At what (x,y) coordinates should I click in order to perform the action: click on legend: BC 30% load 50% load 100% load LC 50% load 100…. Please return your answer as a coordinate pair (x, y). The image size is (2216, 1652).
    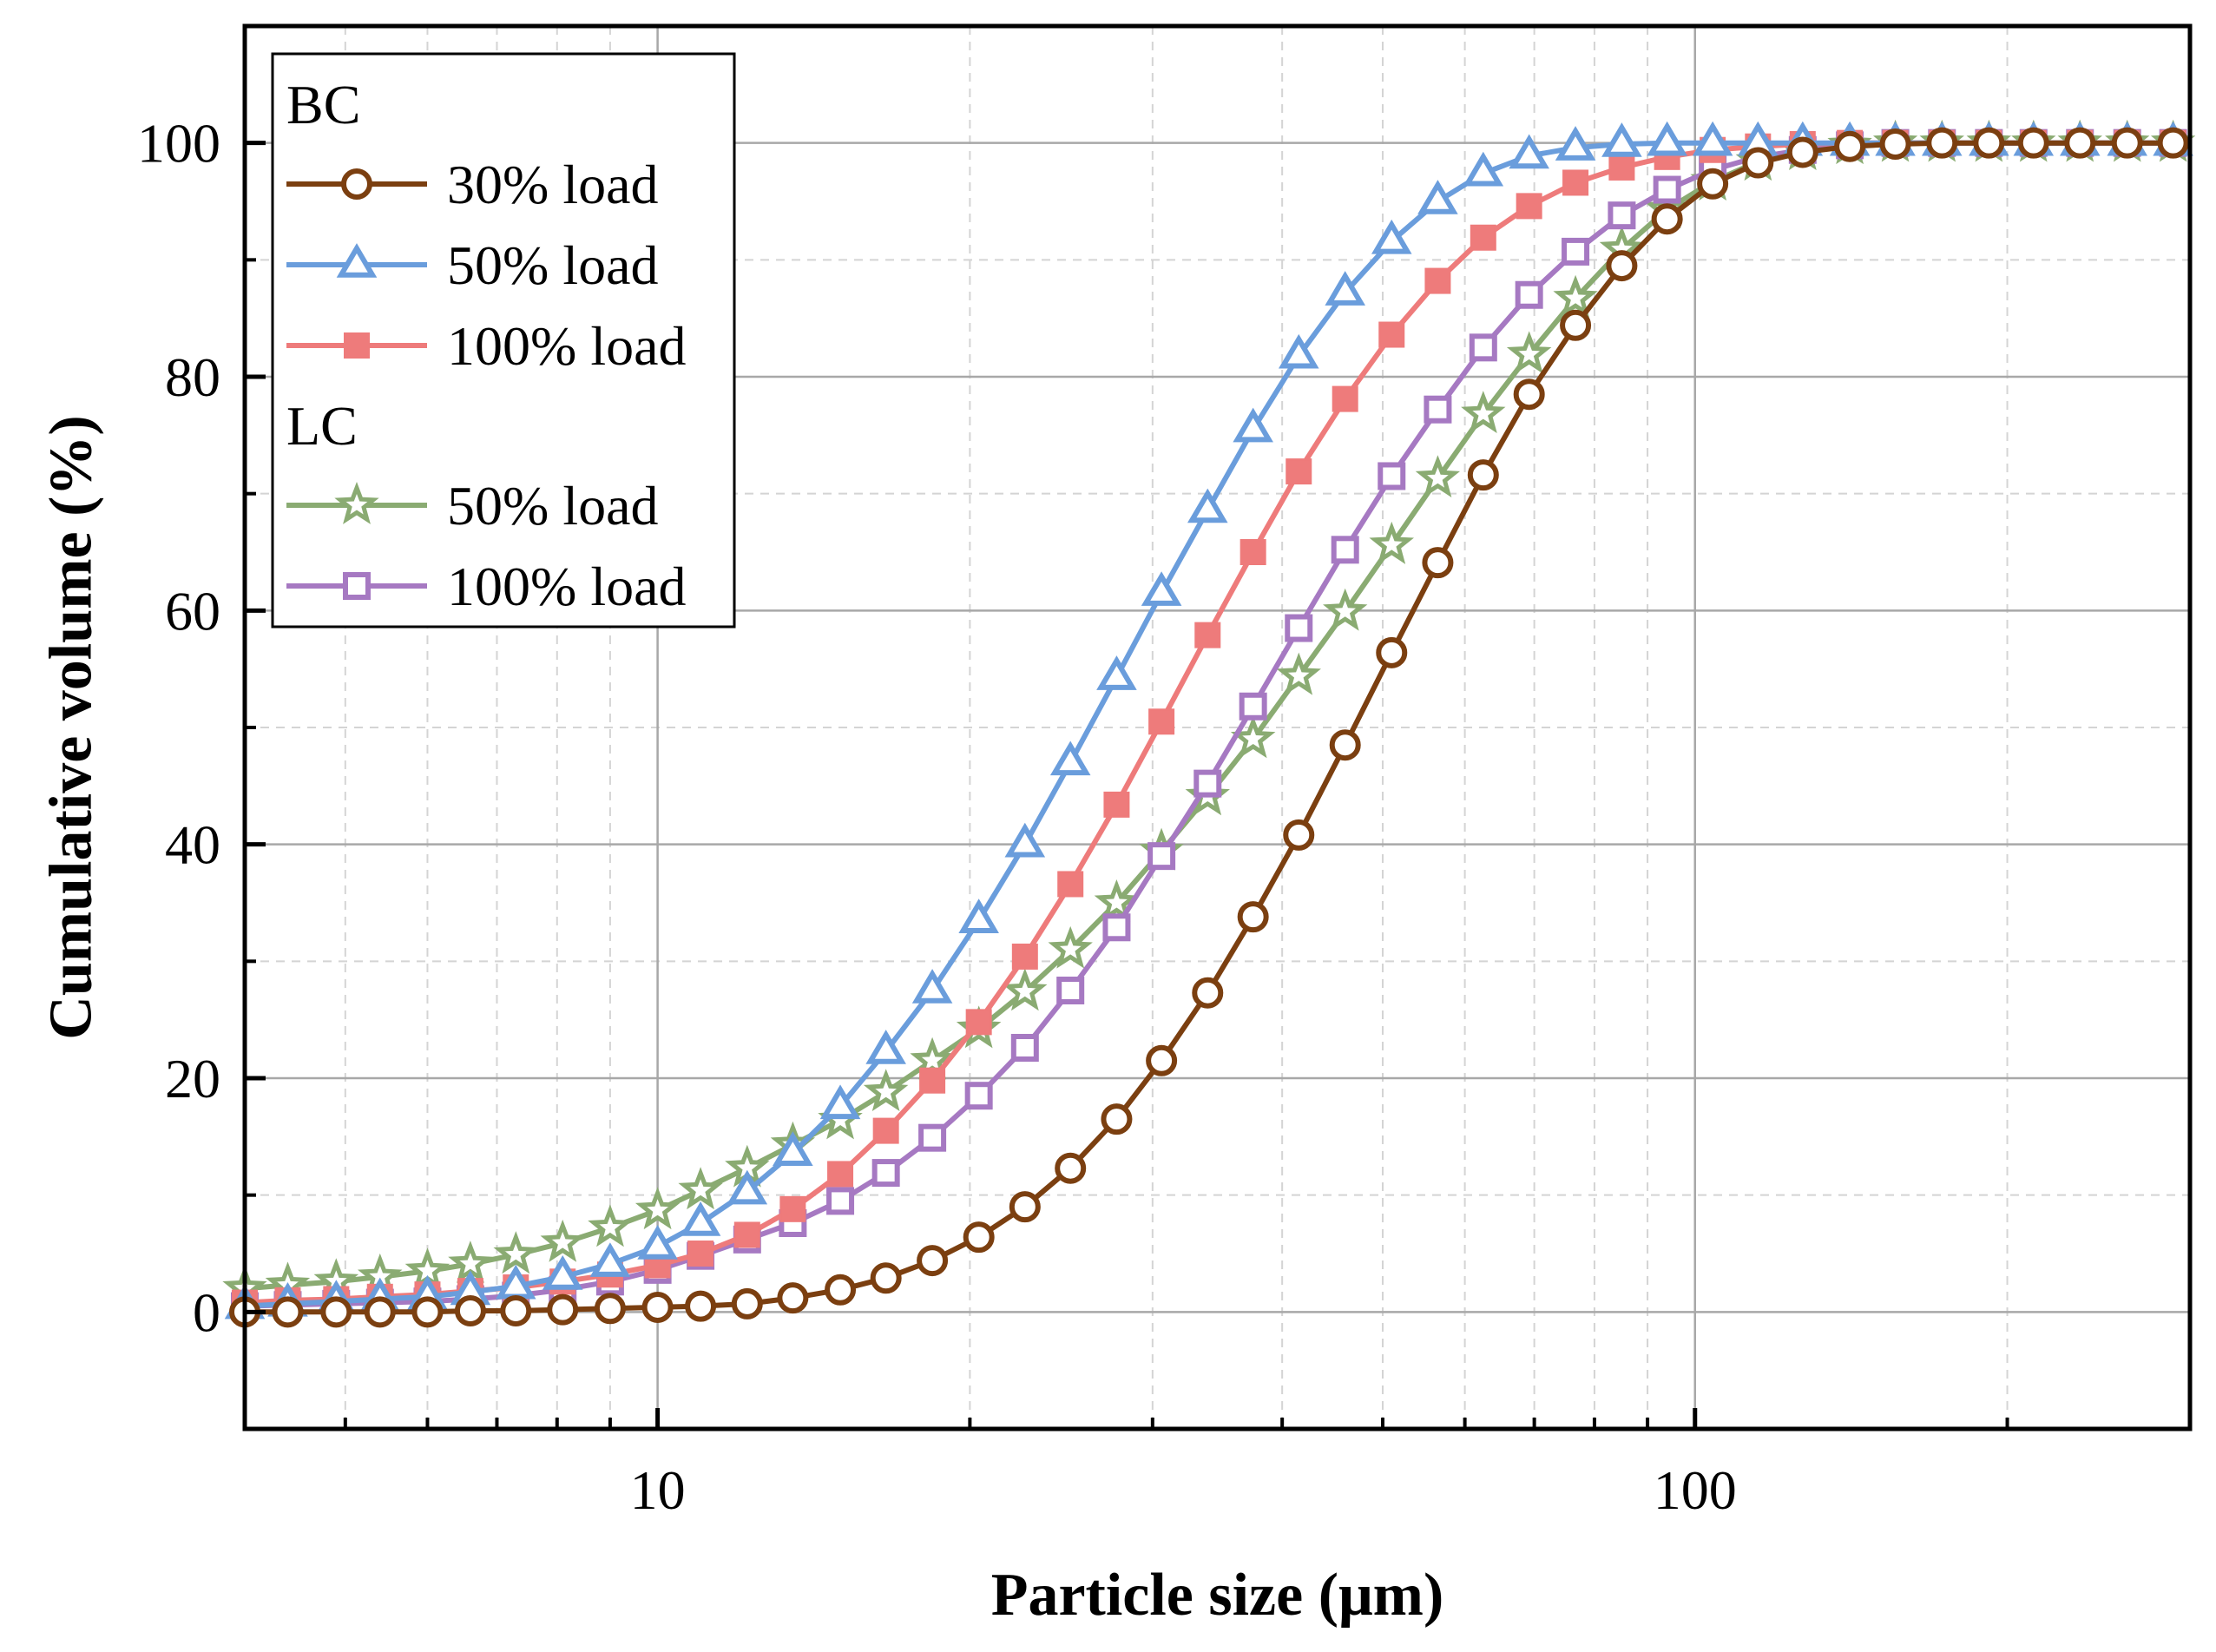
    Looking at the image, I should click on (503, 340).